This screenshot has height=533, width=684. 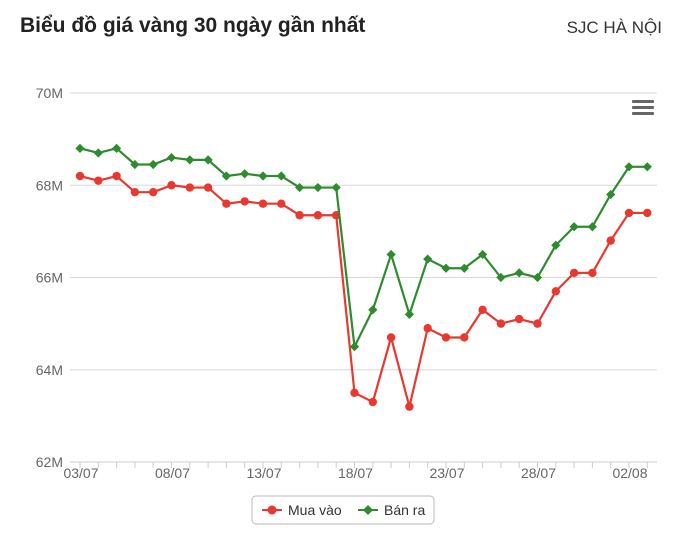 I want to click on x-tick-label: 03/07, so click(x=80, y=473).